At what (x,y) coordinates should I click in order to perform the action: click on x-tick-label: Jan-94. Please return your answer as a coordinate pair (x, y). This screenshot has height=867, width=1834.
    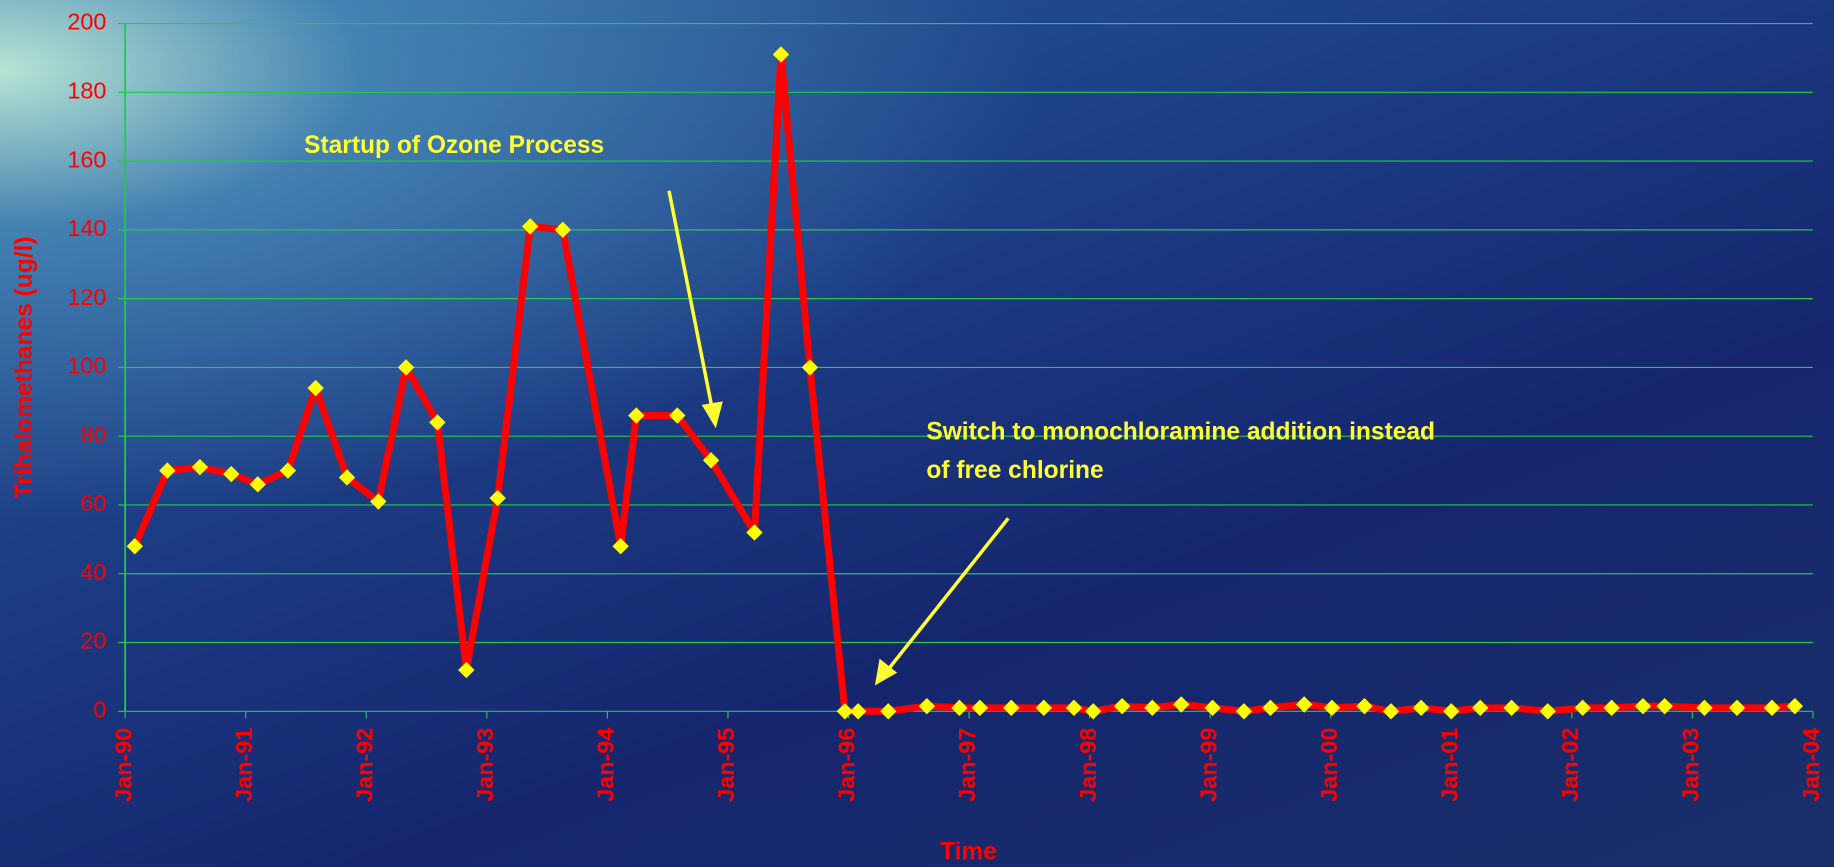
    Looking at the image, I should click on (606, 765).